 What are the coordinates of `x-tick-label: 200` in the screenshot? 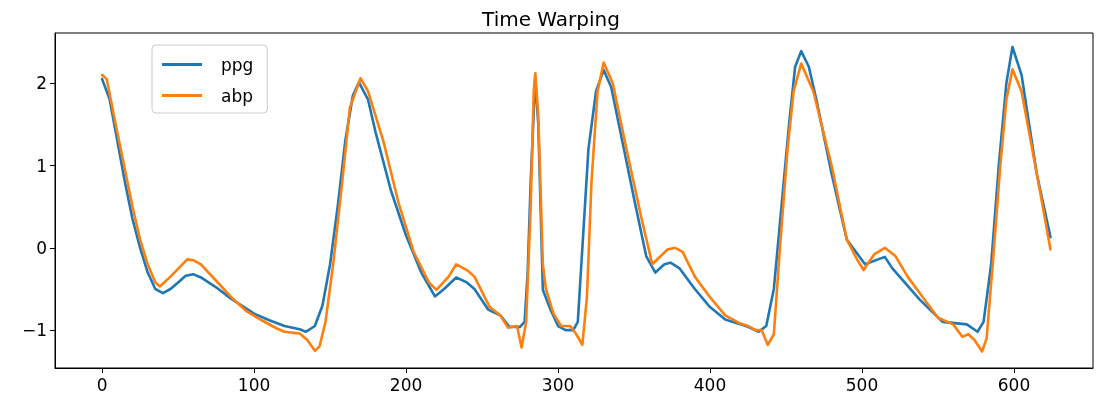 It's located at (406, 384).